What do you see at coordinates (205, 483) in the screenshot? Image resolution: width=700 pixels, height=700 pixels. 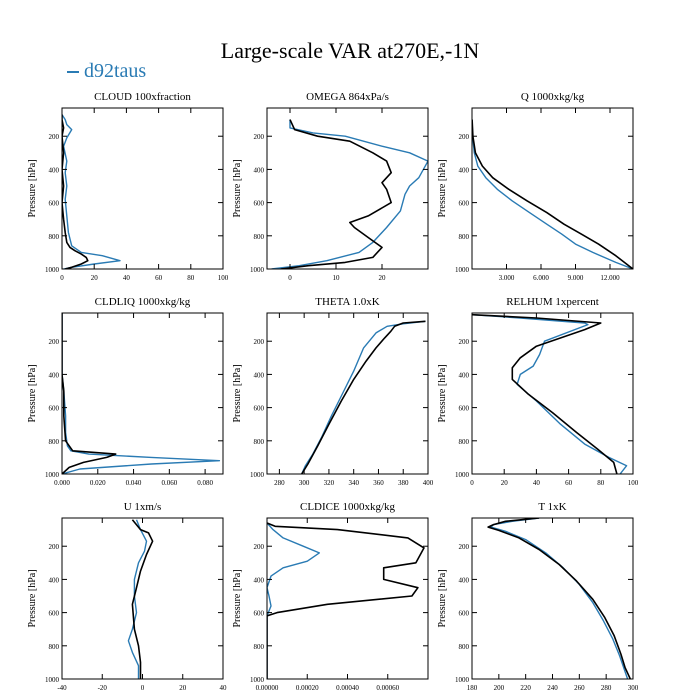 I see `x-tick-label: 0.080` at bounding box center [205, 483].